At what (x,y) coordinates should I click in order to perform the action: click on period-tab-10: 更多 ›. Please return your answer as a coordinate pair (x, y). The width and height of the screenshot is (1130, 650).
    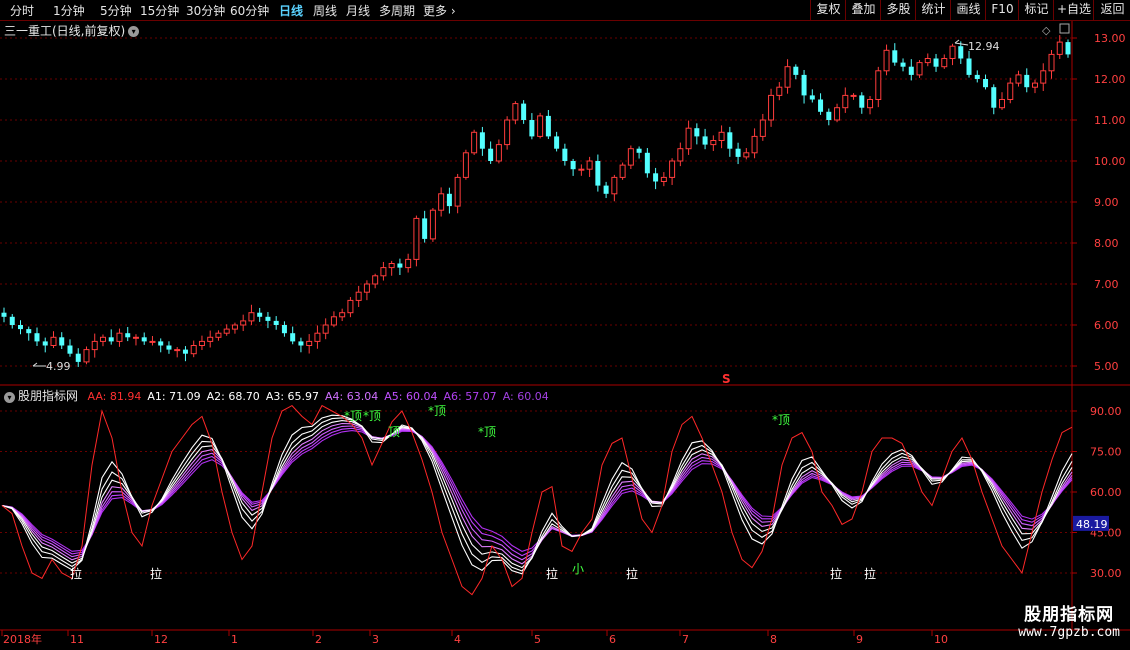
    Looking at the image, I should click on (439, 11).